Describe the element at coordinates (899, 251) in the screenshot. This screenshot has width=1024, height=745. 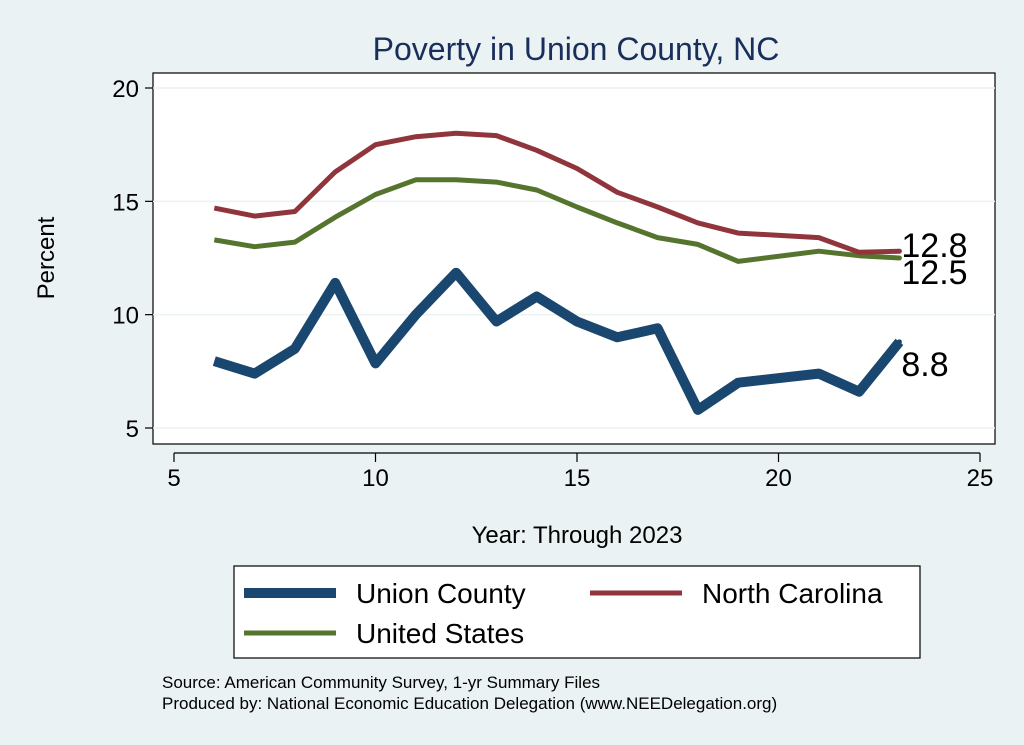
I see `end-point-north-carolina` at that location.